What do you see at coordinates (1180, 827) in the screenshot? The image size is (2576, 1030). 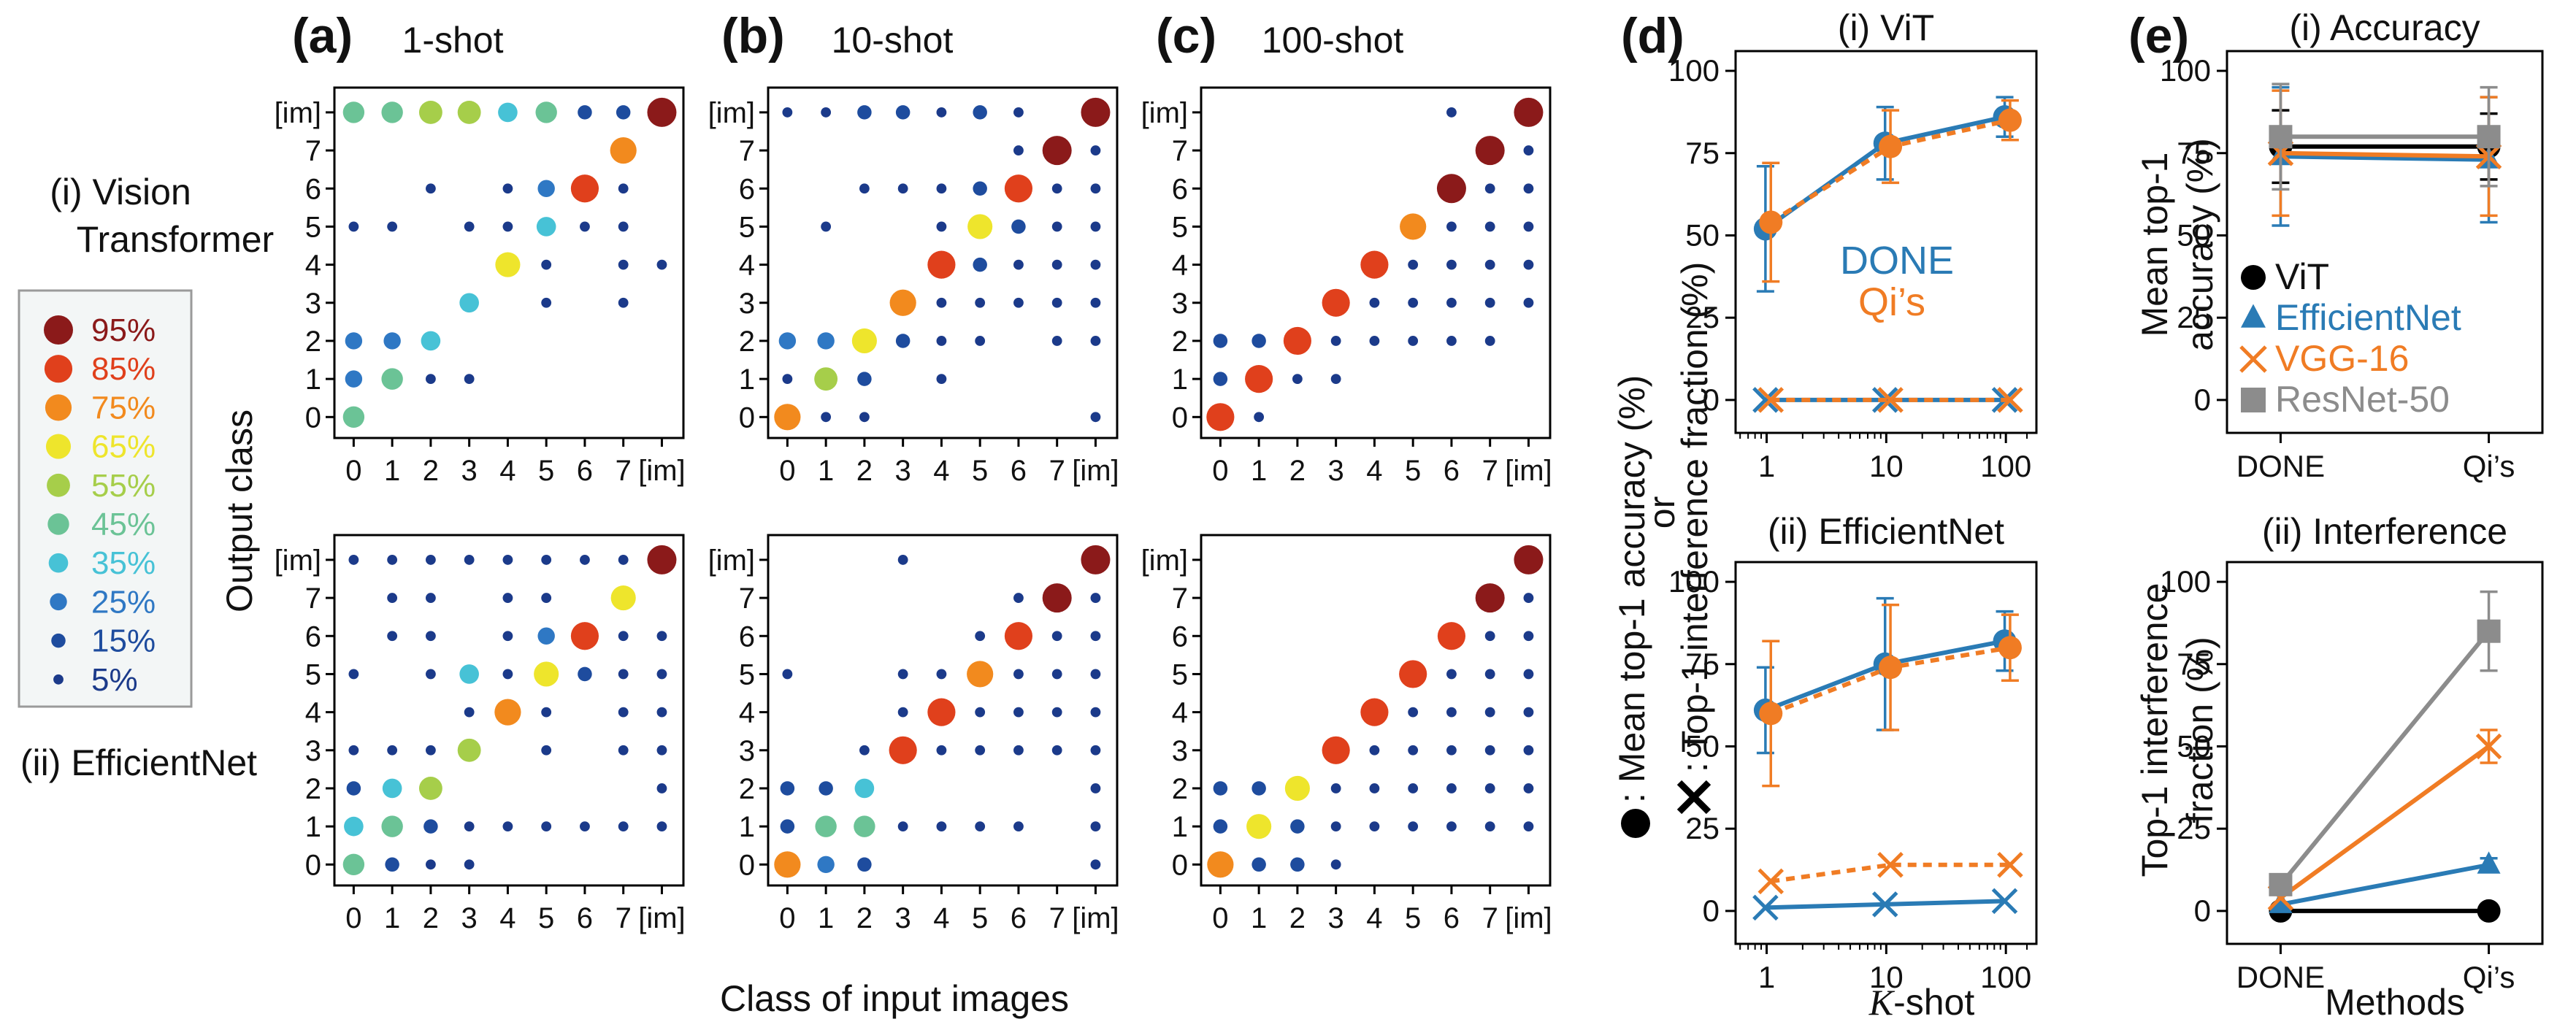 I see `y-tick-label: 1` at bounding box center [1180, 827].